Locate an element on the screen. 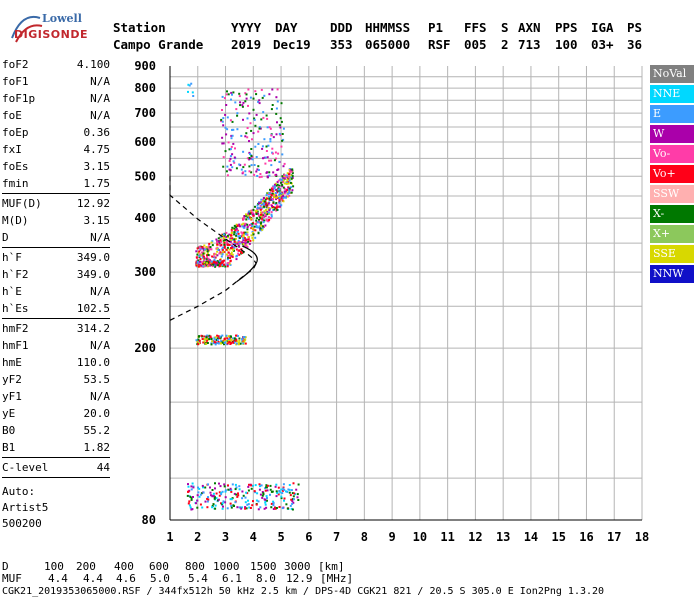 This screenshot has width=700, height=600. legend-label: E is located at coordinates (657, 113).